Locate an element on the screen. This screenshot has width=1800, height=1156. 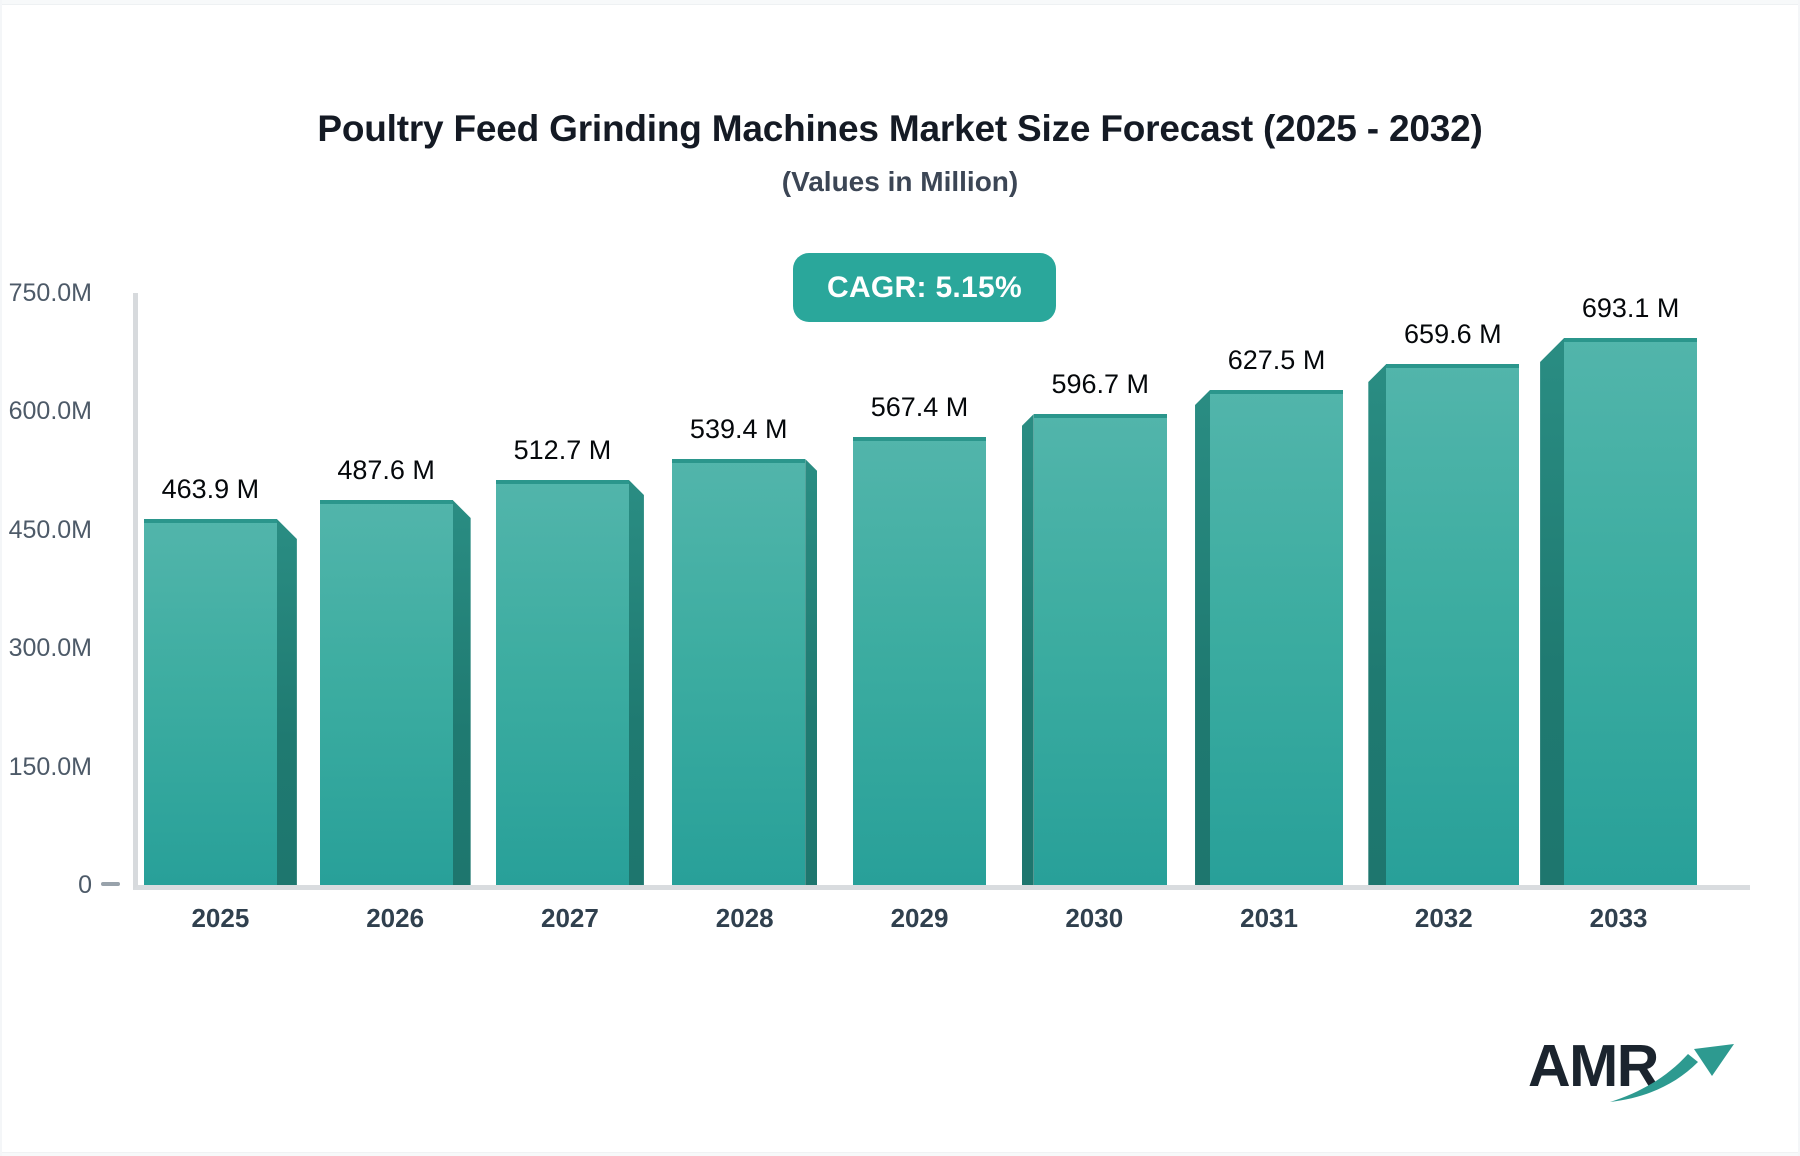
bar-column-2033: 693.1 M is located at coordinates (1618, 589).